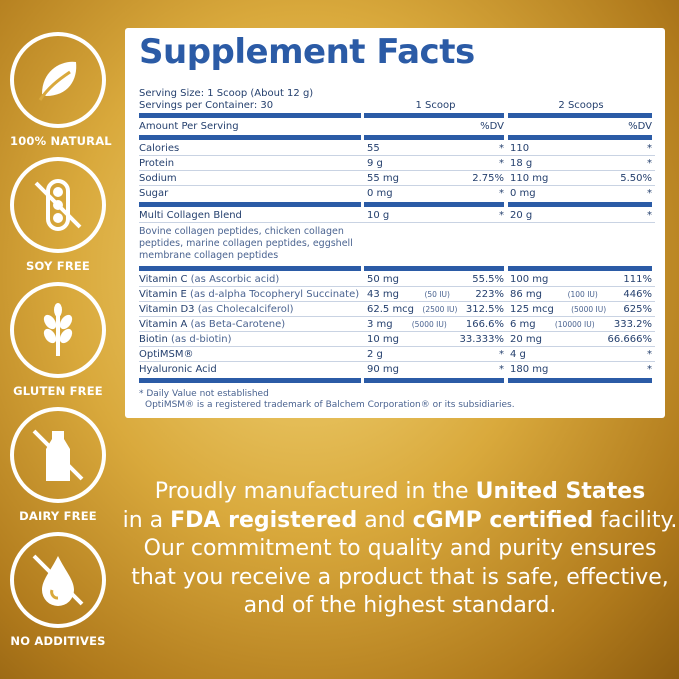 The height and width of the screenshot is (679, 679). I want to click on badge-label: 100% NATURAL, so click(61, 141).